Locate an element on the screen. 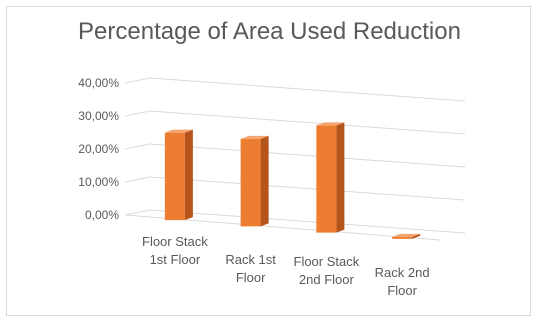  y-tick-label: 30,00% is located at coordinates (98, 116).